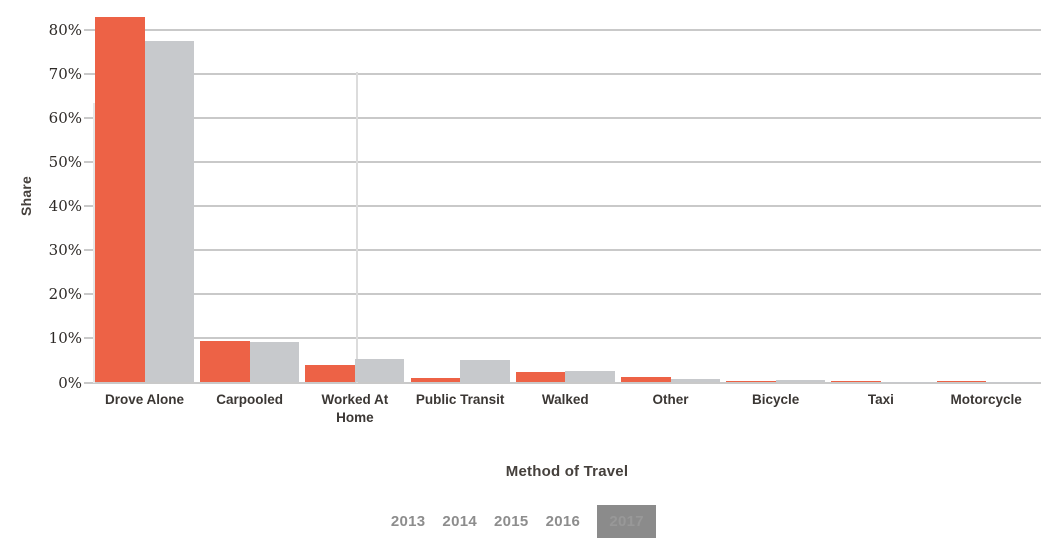 The image size is (1047, 548). What do you see at coordinates (70, 382) in the screenshot?
I see `y-tick-label: 0%` at bounding box center [70, 382].